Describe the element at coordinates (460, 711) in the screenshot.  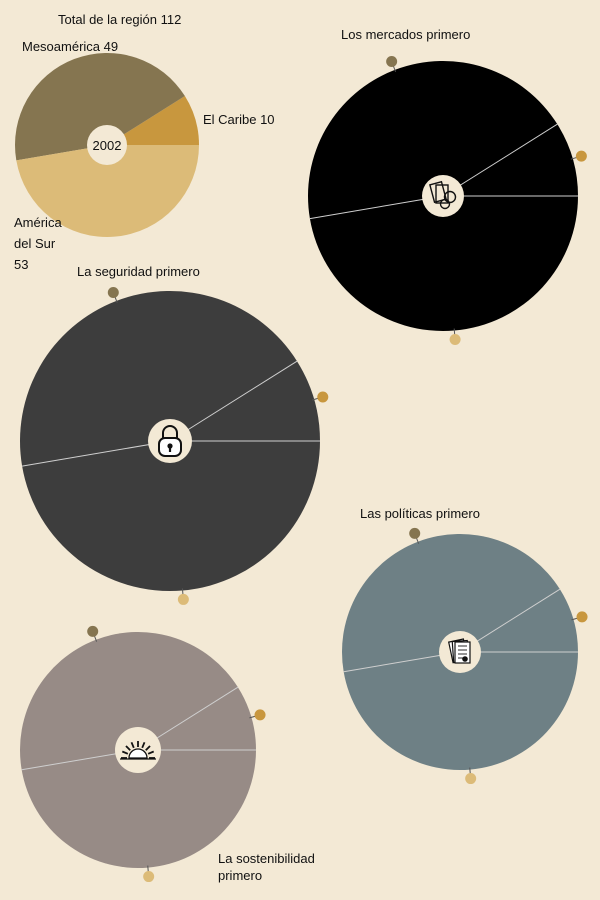
I see `slice-sur-politicas` at that location.